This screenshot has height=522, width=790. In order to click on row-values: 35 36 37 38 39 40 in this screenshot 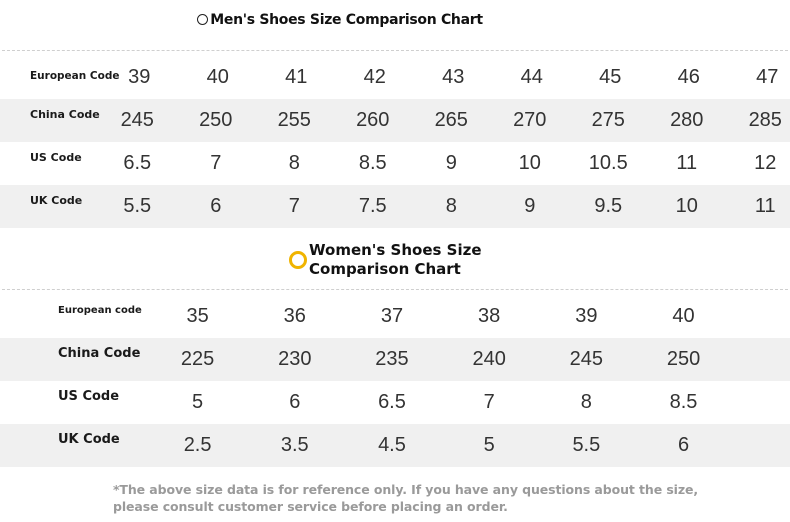, I will do `click(440, 316)`.